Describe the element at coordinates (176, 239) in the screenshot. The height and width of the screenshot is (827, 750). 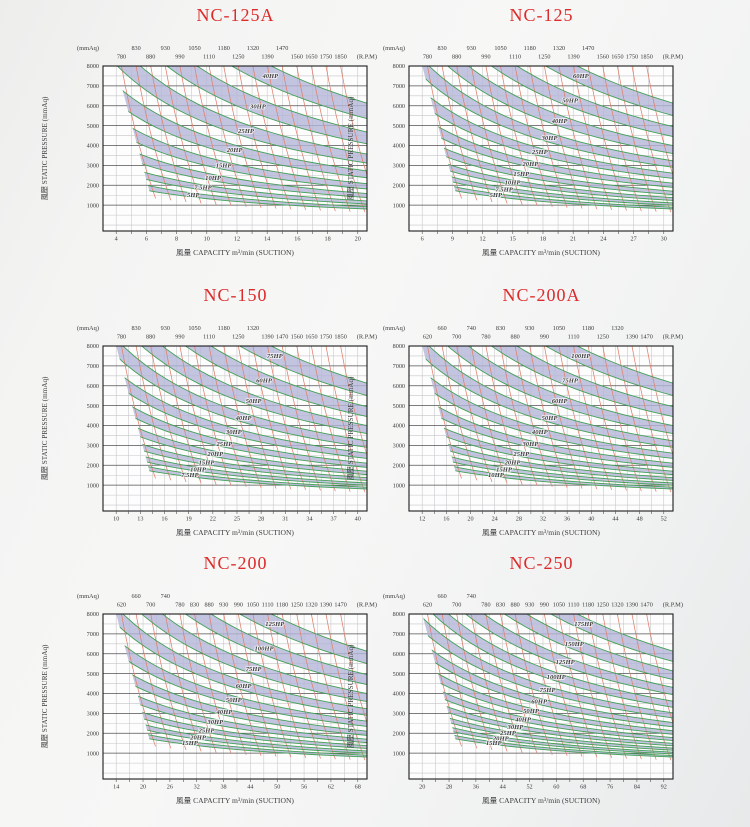
I see `x-tick-label: 8` at that location.